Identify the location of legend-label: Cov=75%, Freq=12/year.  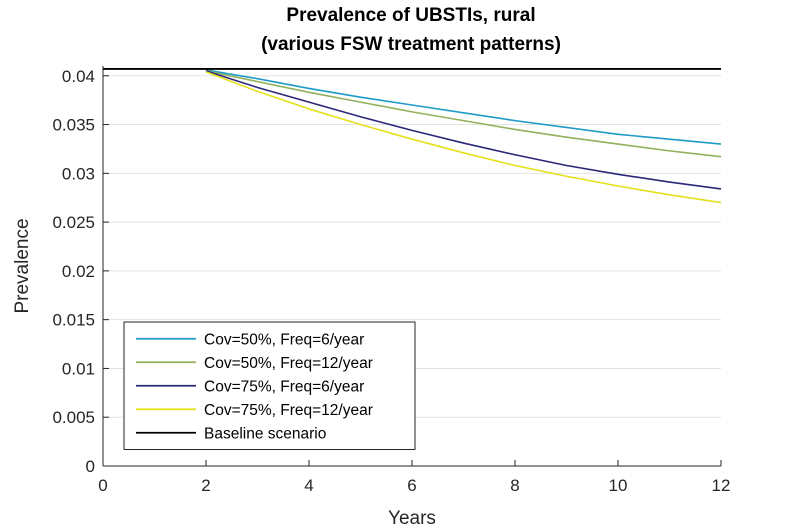
(288, 410).